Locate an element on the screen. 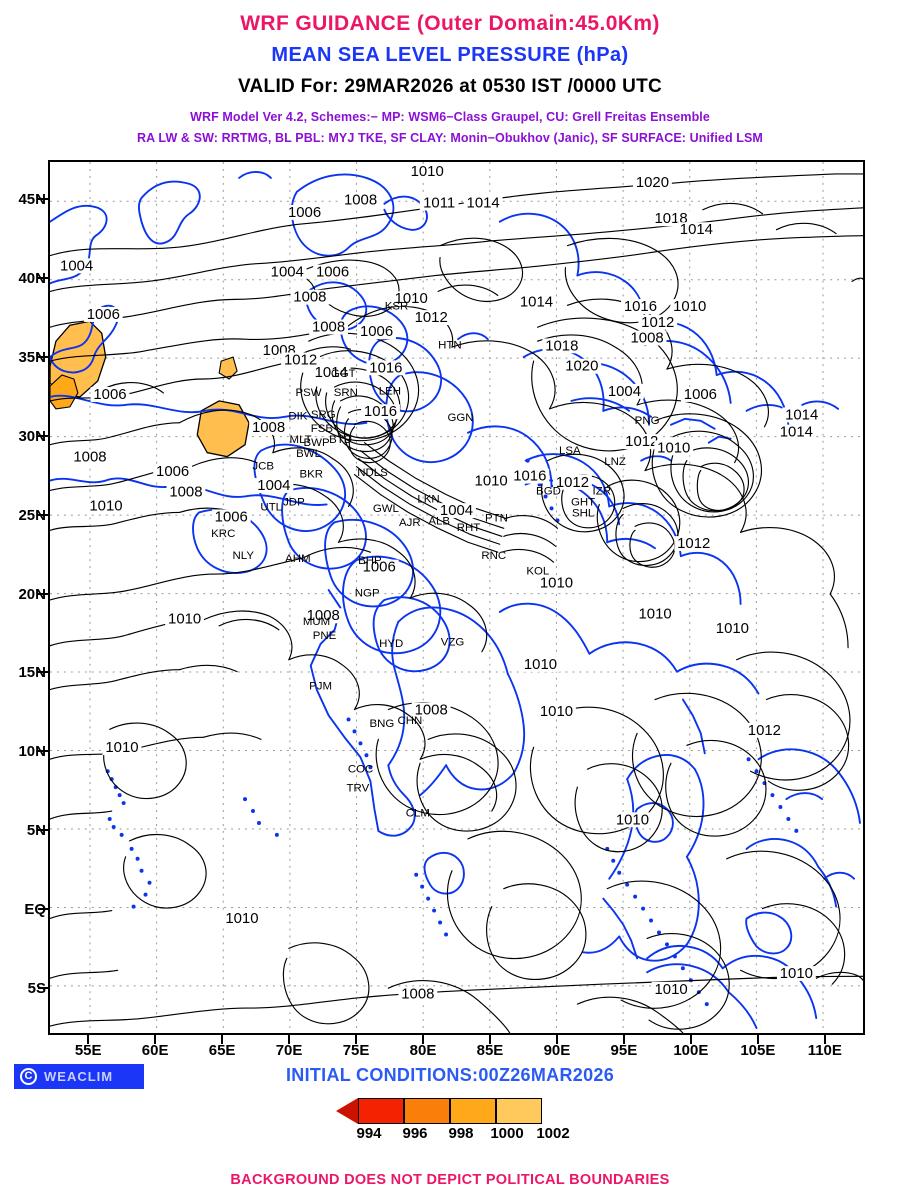 The width and height of the screenshot is (900, 1200). colorbar-tick: 996 is located at coordinates (415, 1133).